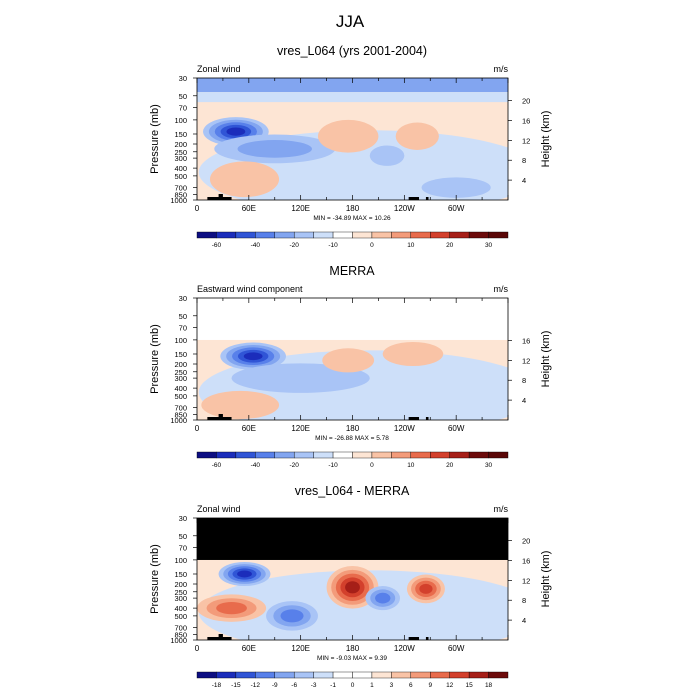 The image size is (700, 700). What do you see at coordinates (352, 438) in the screenshot?
I see `stats-label: MIN = -26.88 MAX = 5.78` at bounding box center [352, 438].